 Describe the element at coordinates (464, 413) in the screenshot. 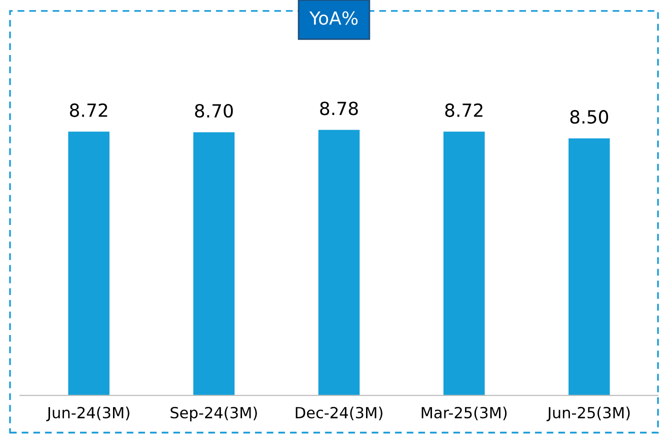

I see `x-tick-label: Mar-25(3M)` at that location.